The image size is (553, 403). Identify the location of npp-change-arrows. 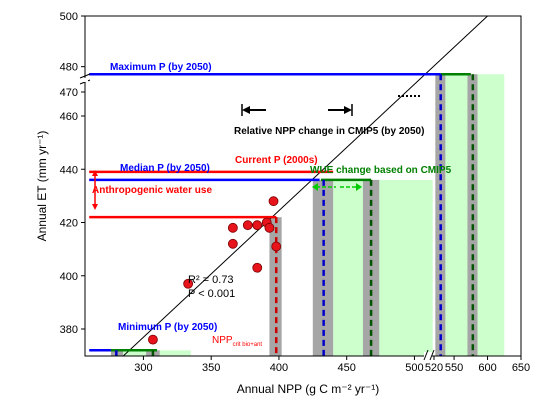
(330, 105).